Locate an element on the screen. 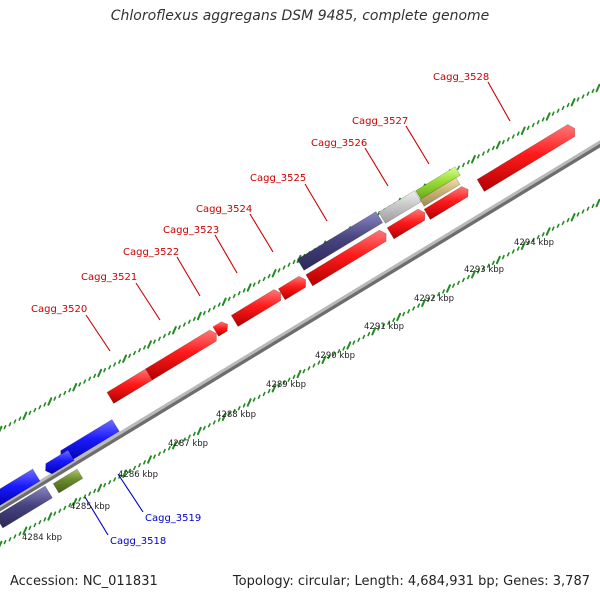 Image resolution: width=600 pixels, height=600 pixels. label-cagg-3527: Cagg_3527 is located at coordinates (380, 121).